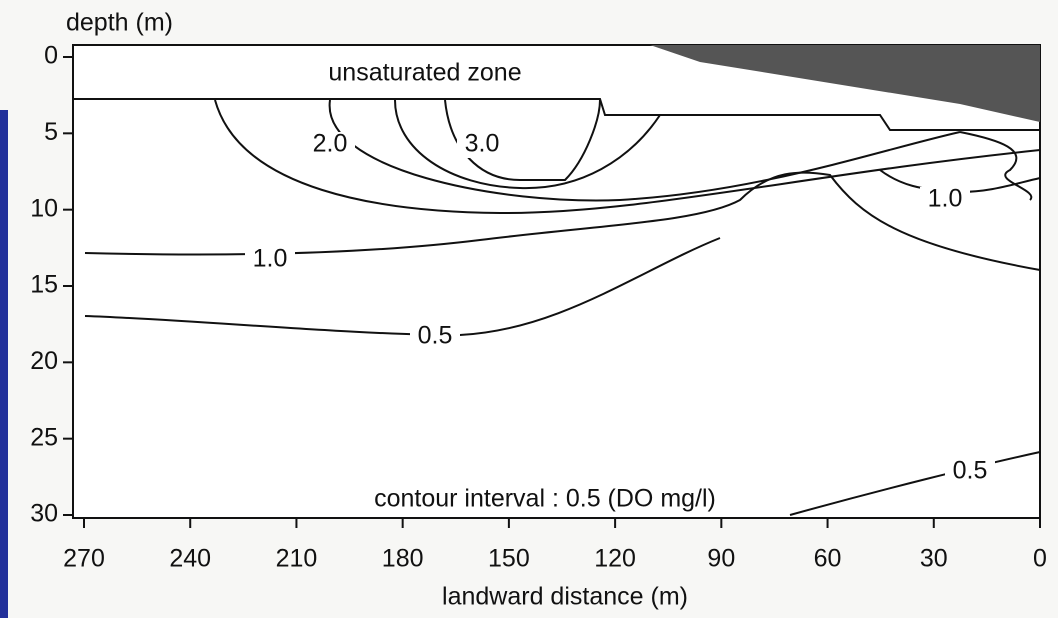 The image size is (1058, 618). Describe the element at coordinates (44, 437) in the screenshot. I see `y-tick-label: 25` at that location.